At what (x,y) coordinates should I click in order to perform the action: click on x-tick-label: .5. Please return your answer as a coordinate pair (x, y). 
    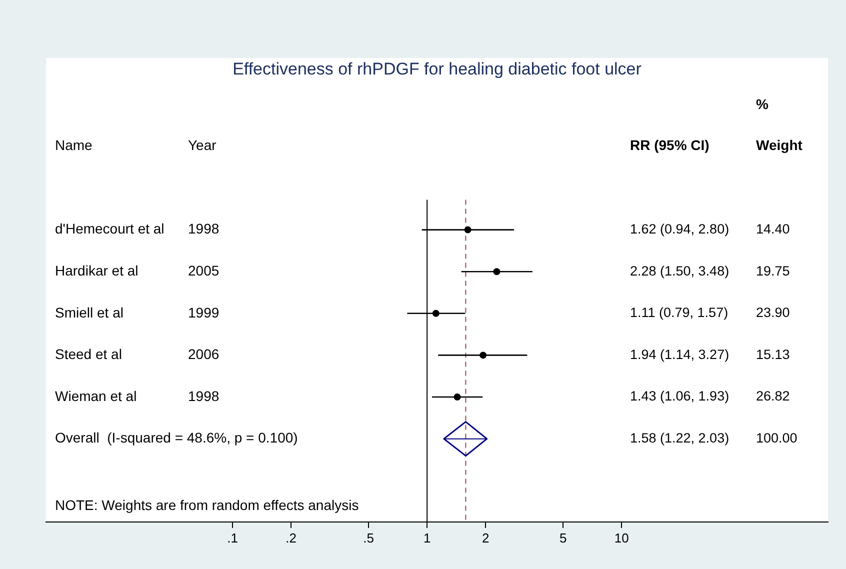
    Looking at the image, I should click on (368, 538).